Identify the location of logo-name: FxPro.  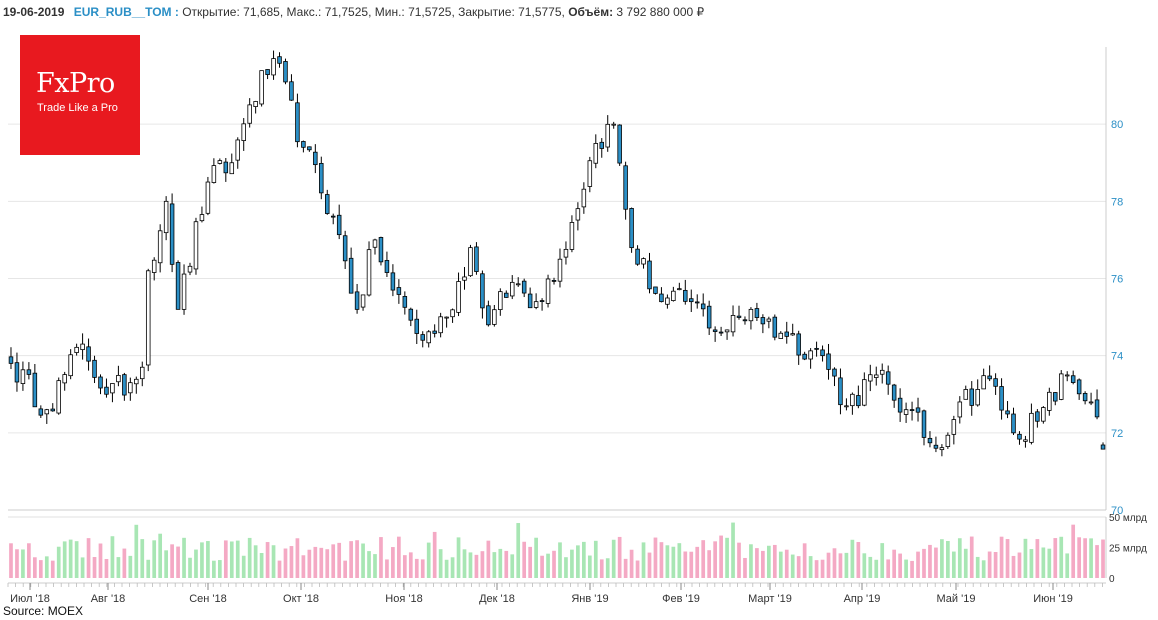
(75, 83).